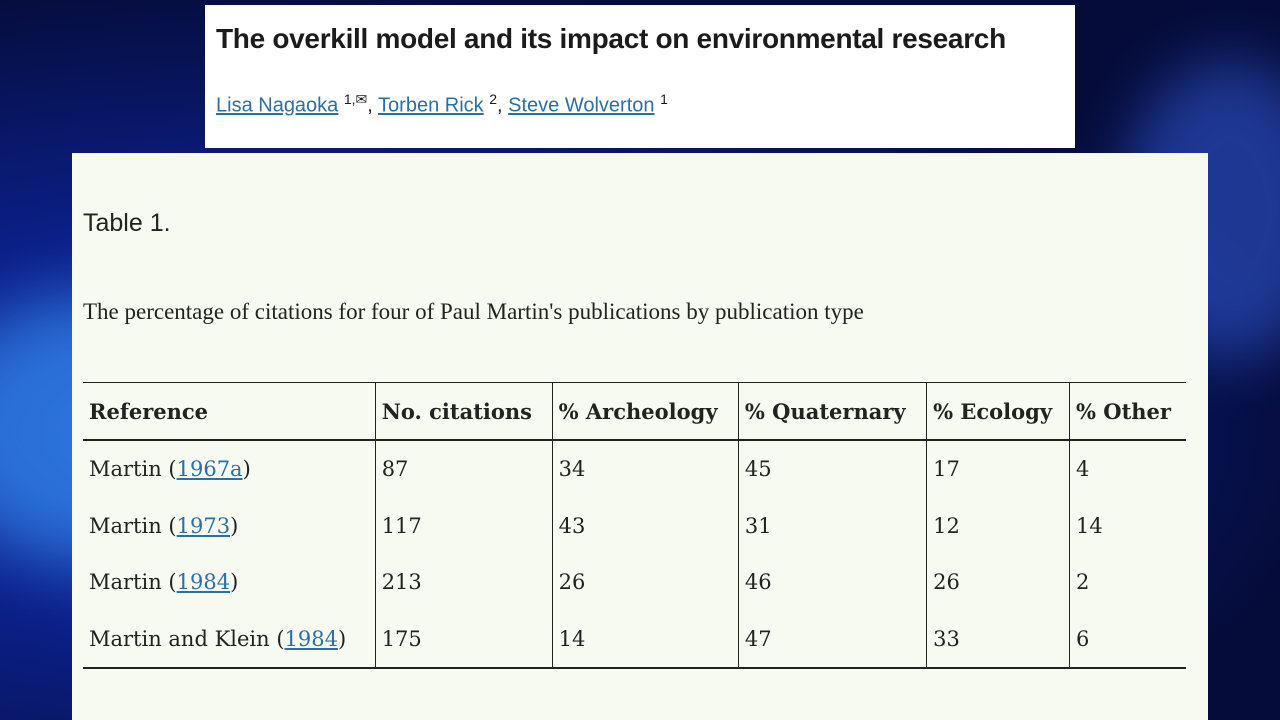 The image size is (1280, 720). What do you see at coordinates (581, 105) in the screenshot?
I see `author-link: Steve Wolverton` at bounding box center [581, 105].